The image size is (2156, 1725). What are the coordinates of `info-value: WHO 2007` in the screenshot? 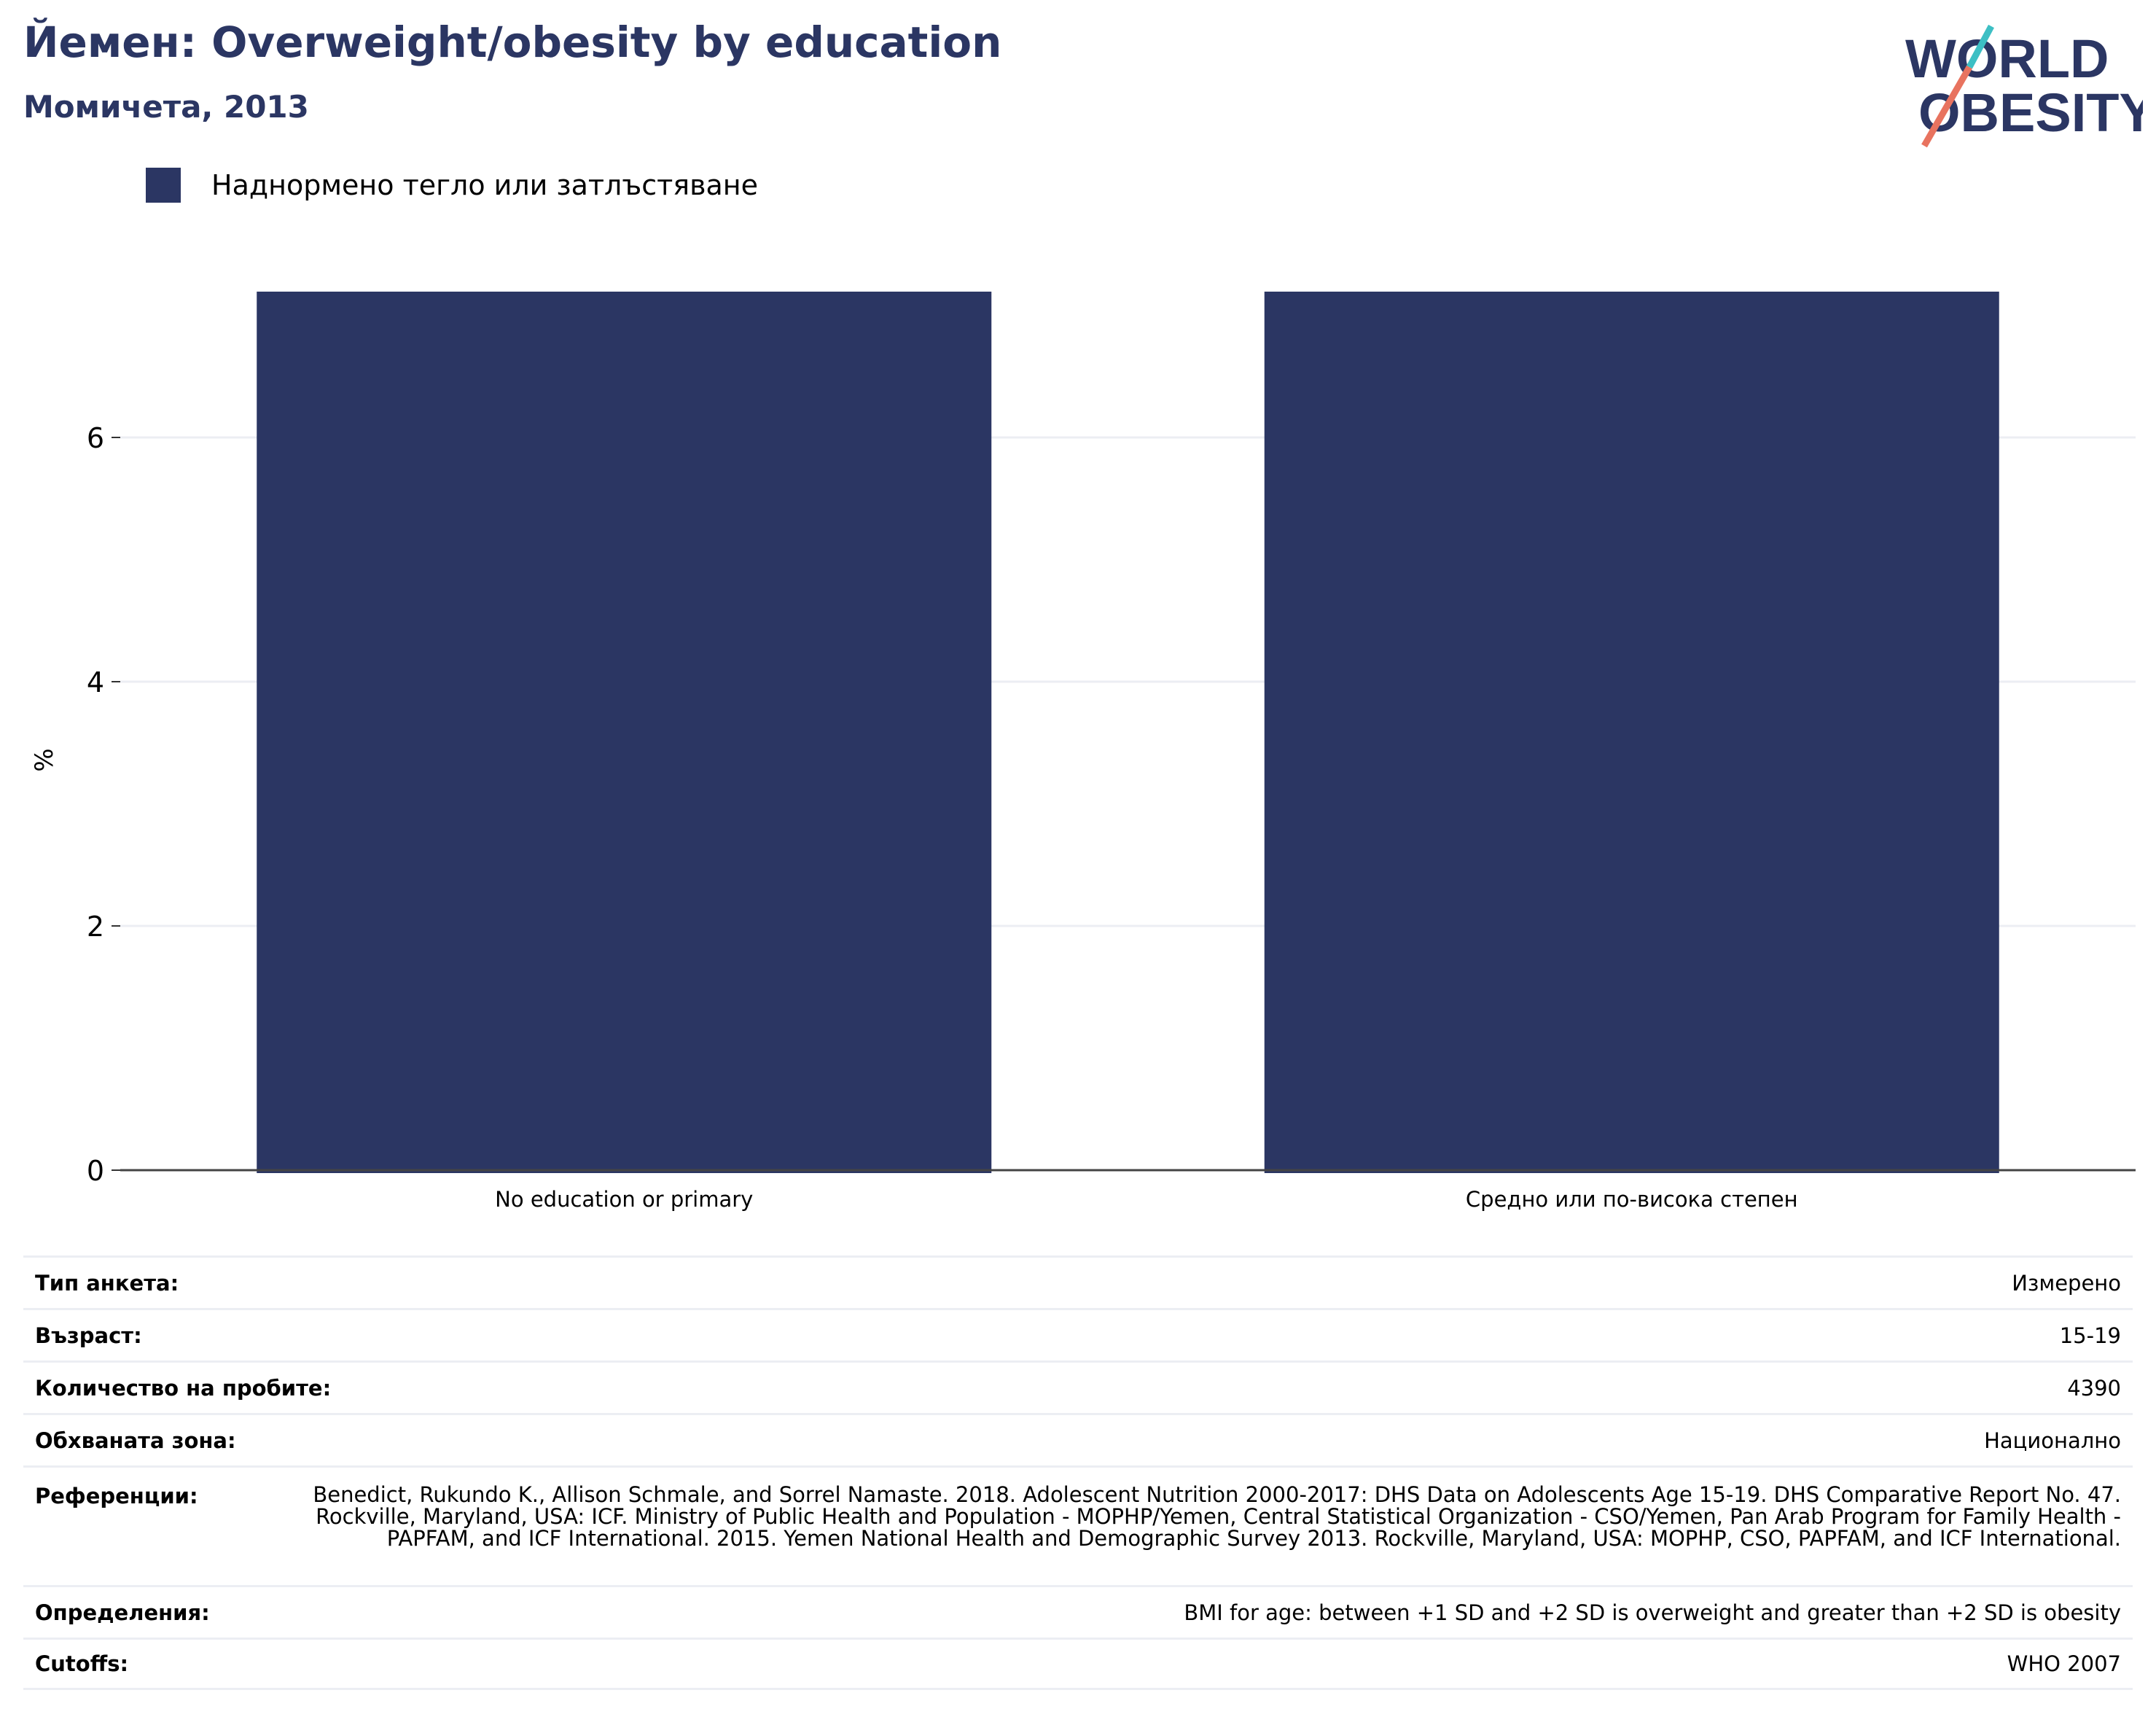 It's located at (2064, 1664).